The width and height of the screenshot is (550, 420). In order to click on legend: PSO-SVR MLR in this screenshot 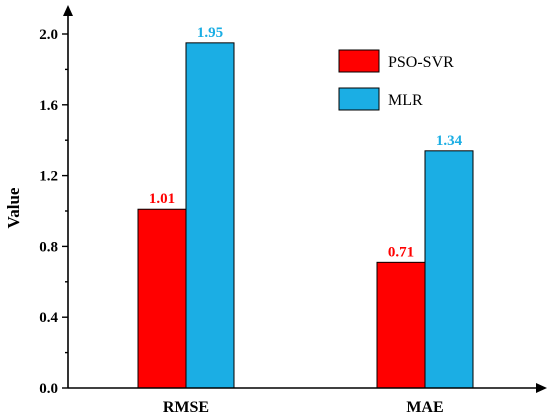, I will do `click(396, 80)`.